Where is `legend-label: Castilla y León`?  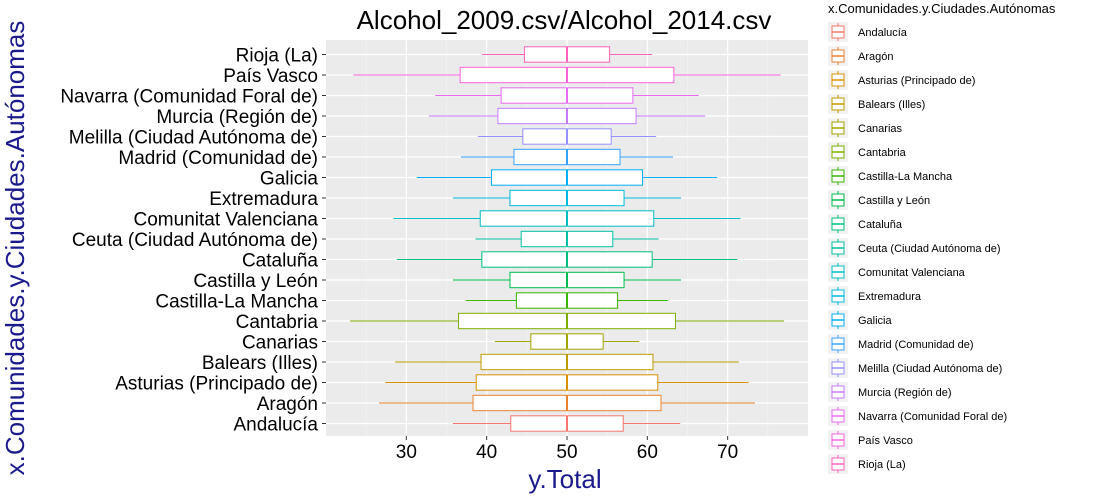
legend-label: Castilla y León is located at coordinates (894, 201).